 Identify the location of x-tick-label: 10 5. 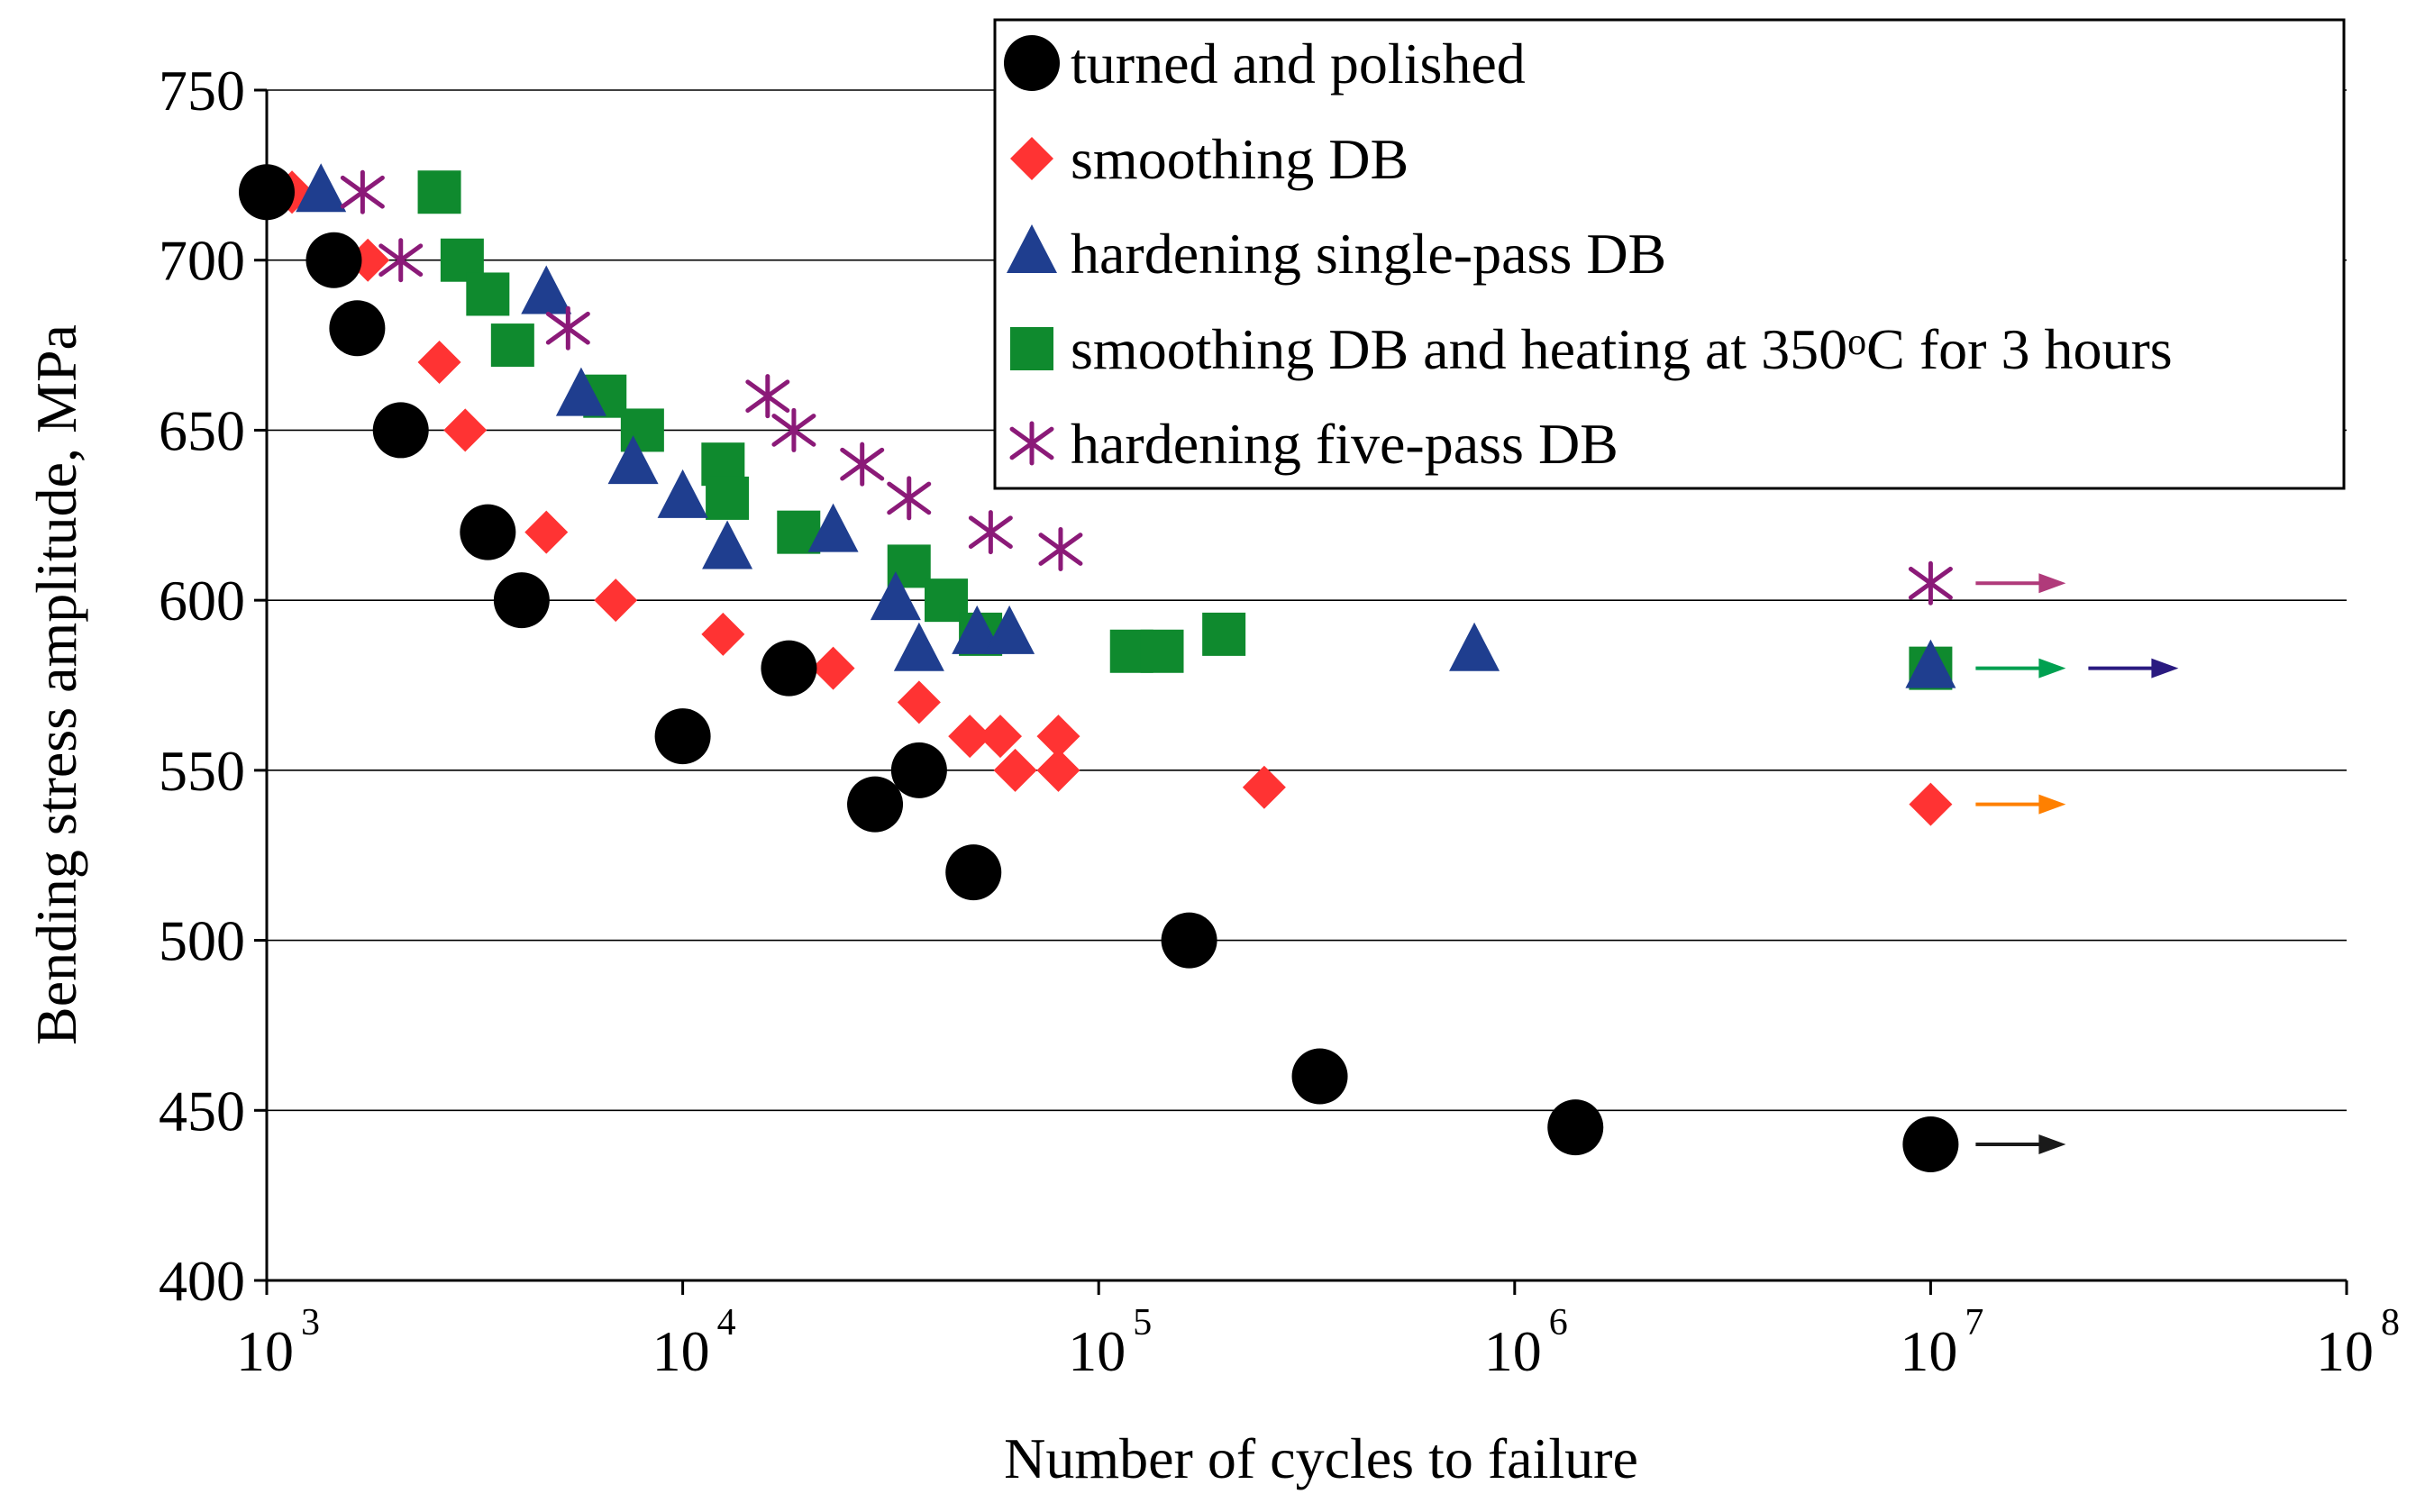
(1110, 1342).